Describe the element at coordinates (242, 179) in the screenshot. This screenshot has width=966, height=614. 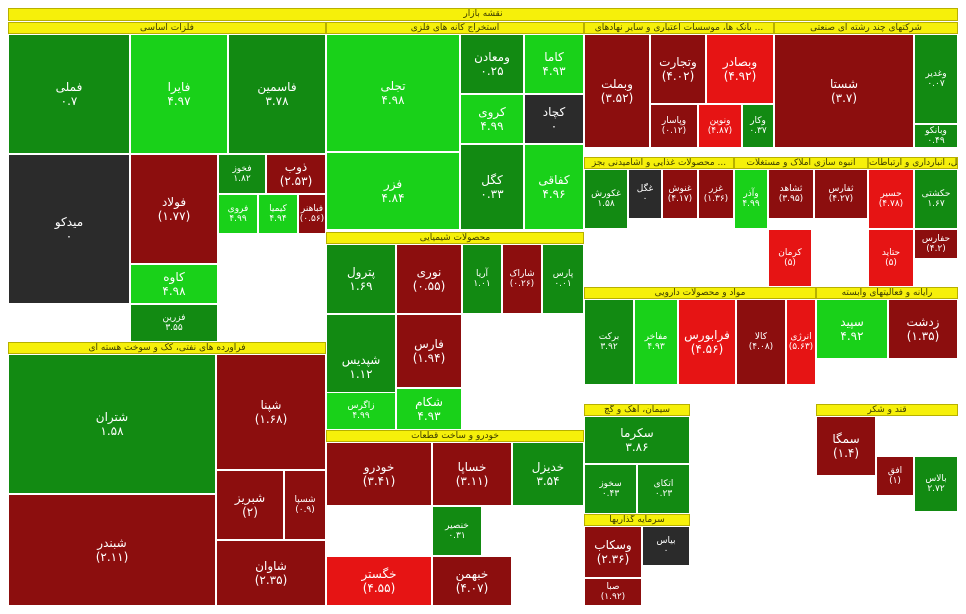
I see `symbol-change: ۱.۸۲` at that location.